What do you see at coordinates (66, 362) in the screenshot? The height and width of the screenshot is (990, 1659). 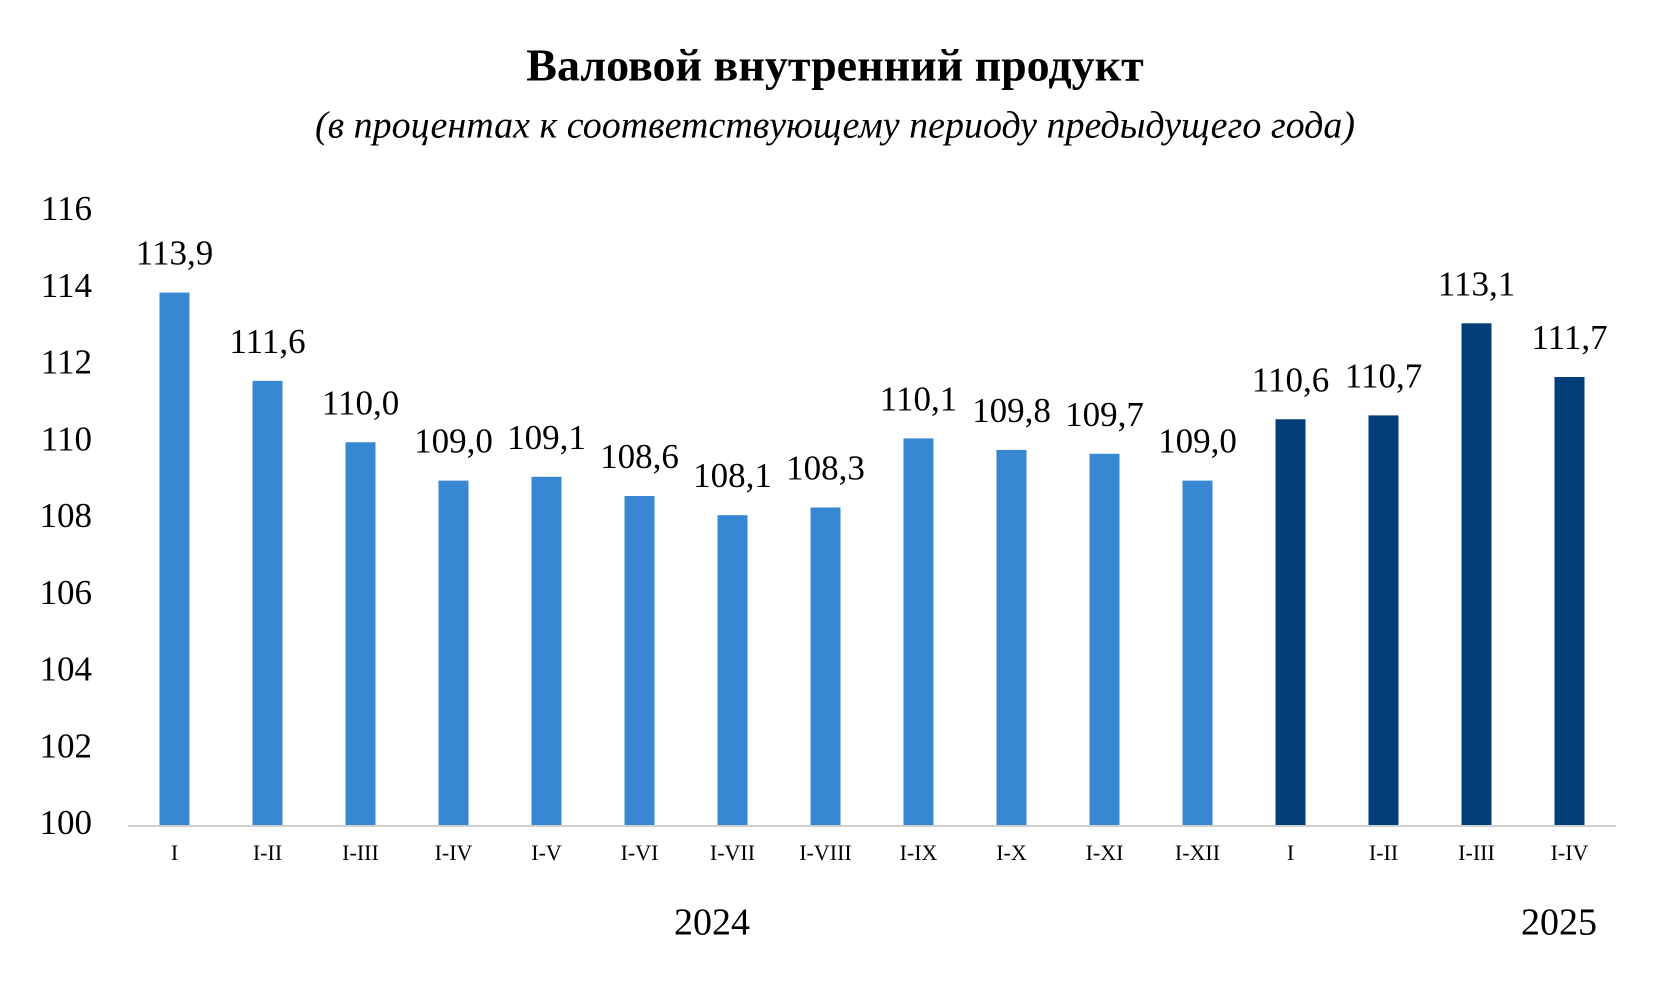 I see `y-tick-label: 112` at bounding box center [66, 362].